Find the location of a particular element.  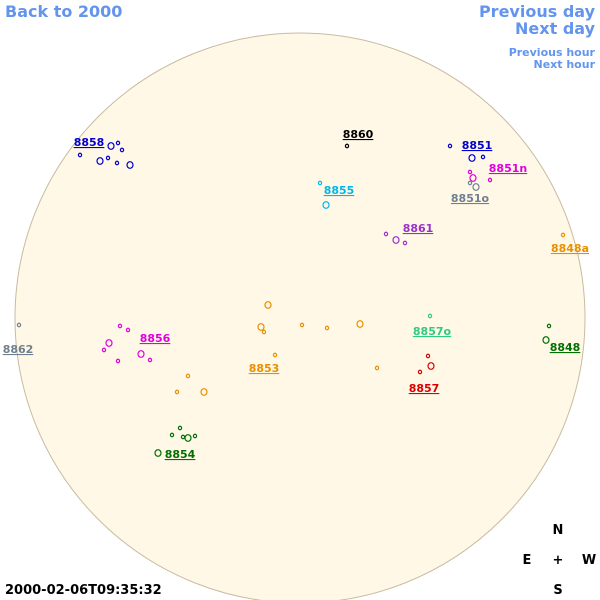

next-day-link: Next day is located at coordinates (555, 28).